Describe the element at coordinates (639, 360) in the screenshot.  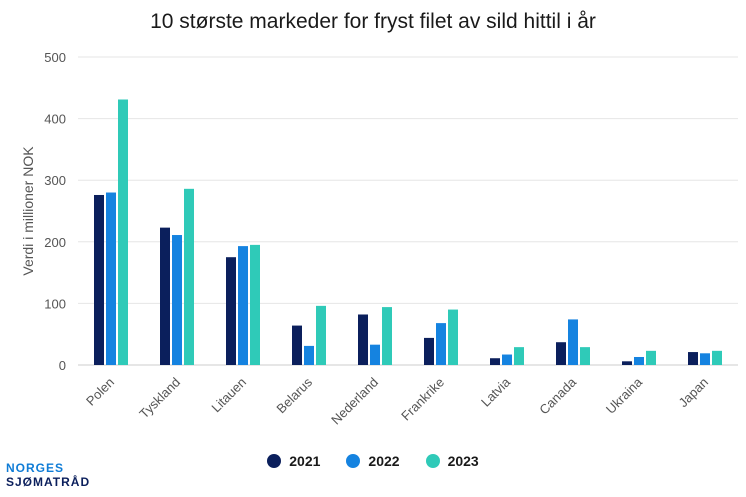
I see `bar-2022-ukraina` at that location.